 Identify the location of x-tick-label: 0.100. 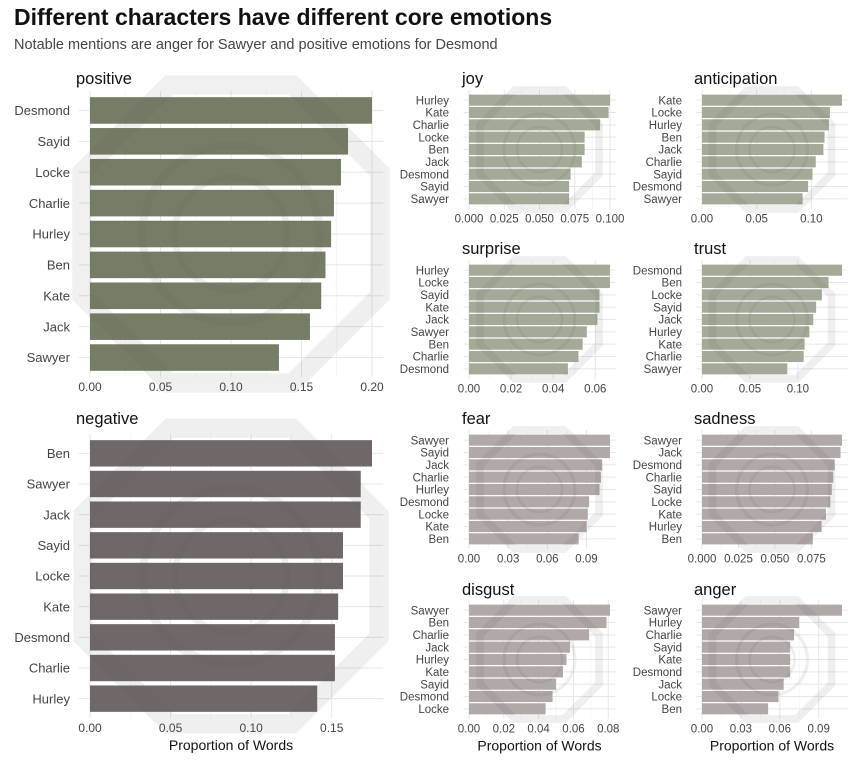
(610, 220).